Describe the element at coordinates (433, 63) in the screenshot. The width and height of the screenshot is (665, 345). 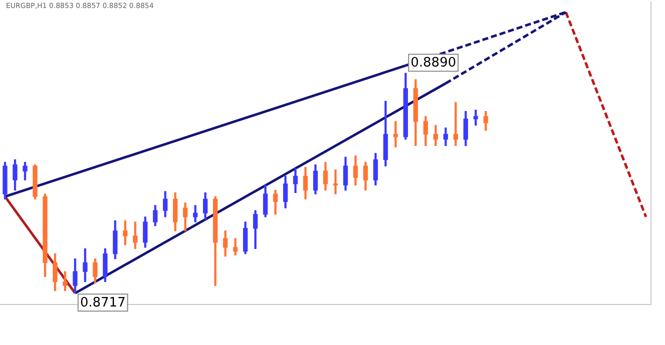
I see `annotation: 0.8890` at that location.